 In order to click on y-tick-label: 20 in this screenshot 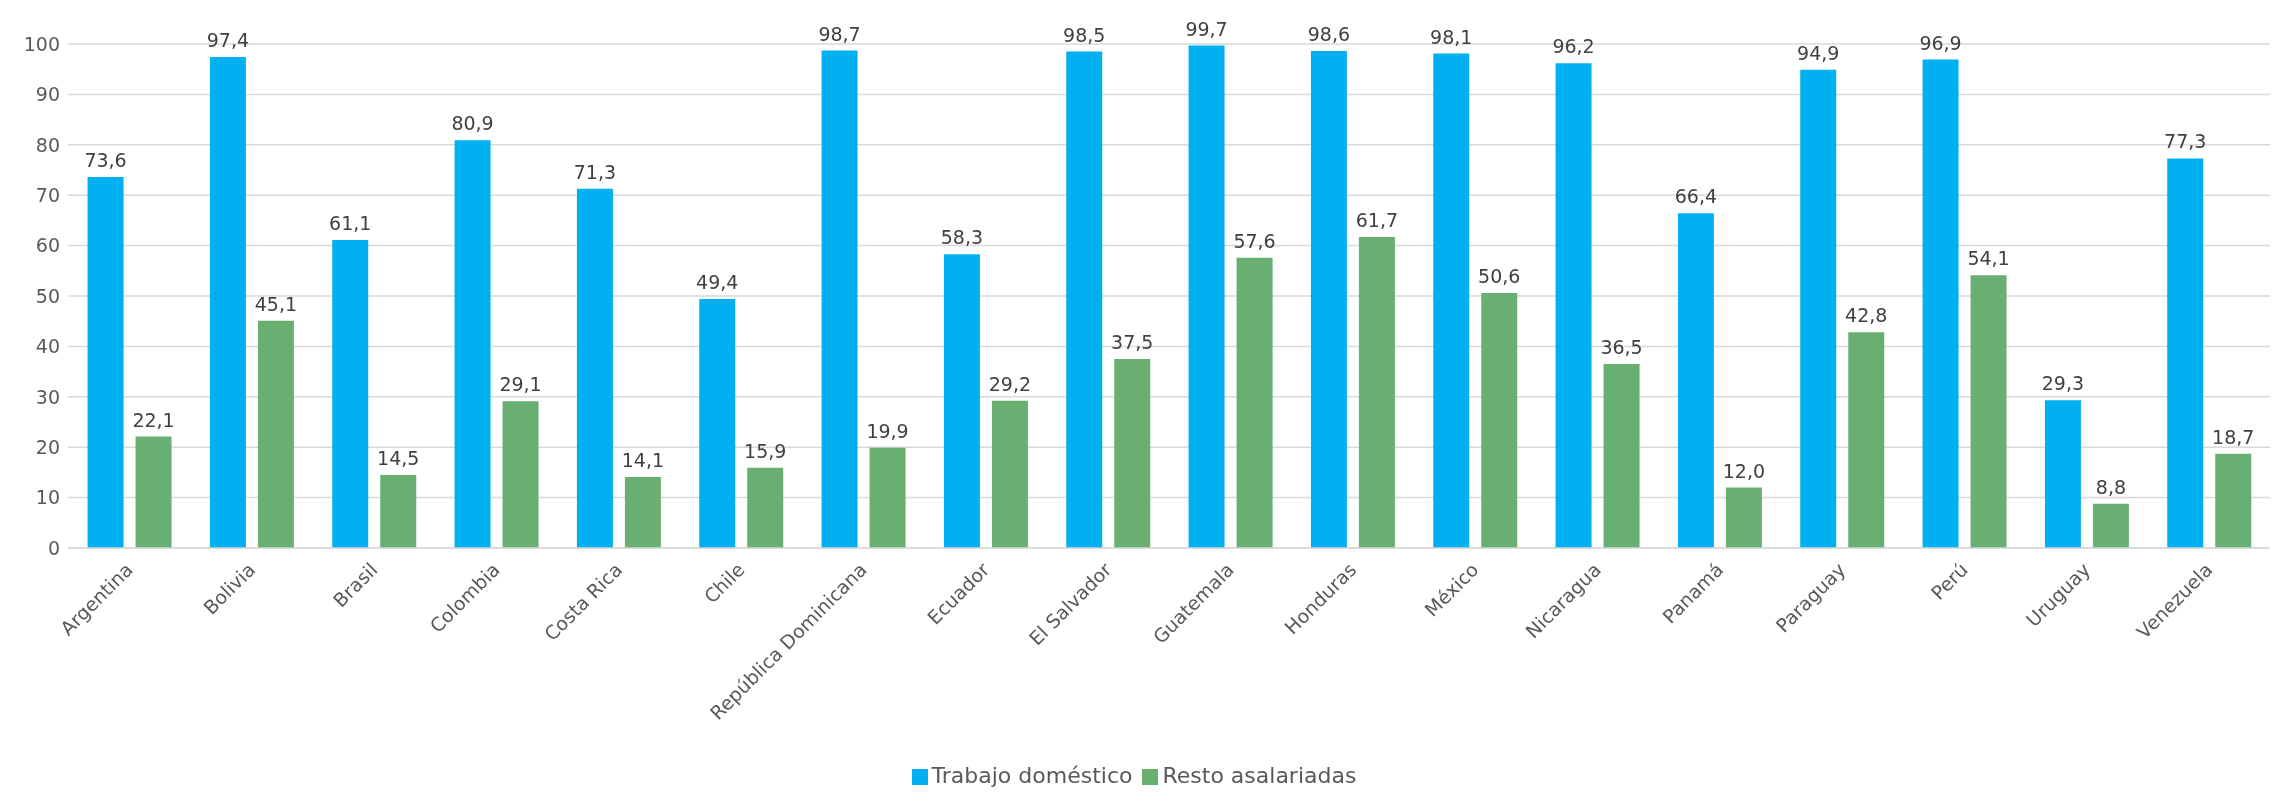, I will do `click(47, 446)`.